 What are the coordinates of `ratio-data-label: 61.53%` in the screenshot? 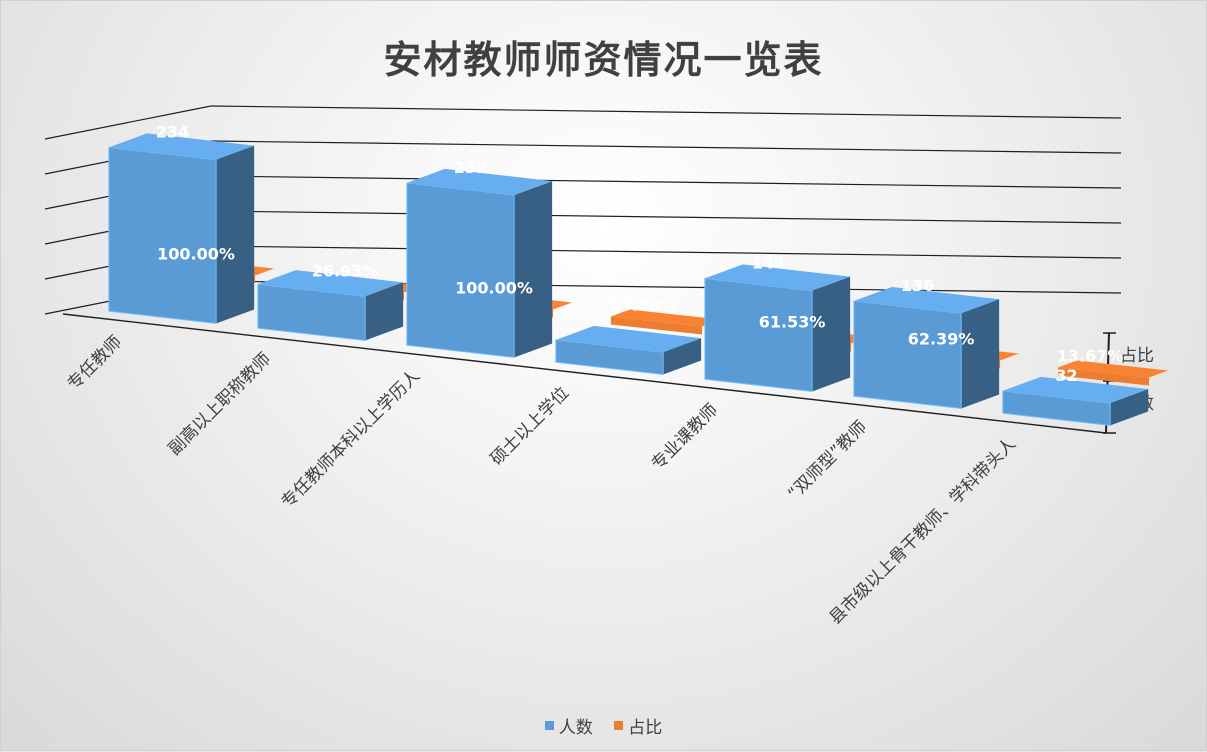 It's located at (792, 322).